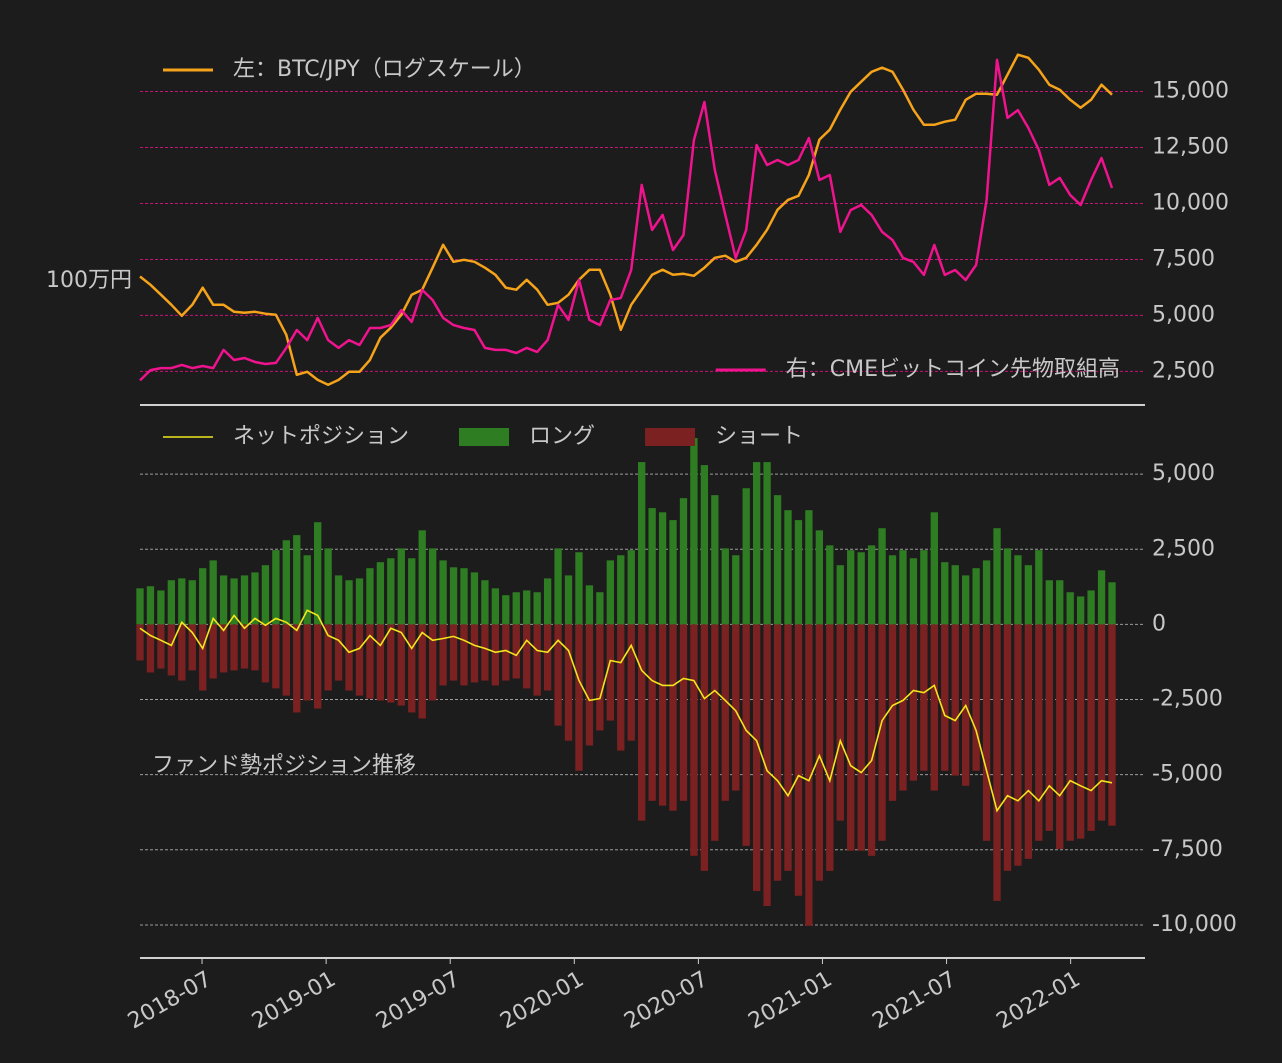 Image resolution: width=1282 pixels, height=1063 pixels. What do you see at coordinates (284, 765) in the screenshot?
I see `annotation: ファンド勢ポジション推移` at bounding box center [284, 765].